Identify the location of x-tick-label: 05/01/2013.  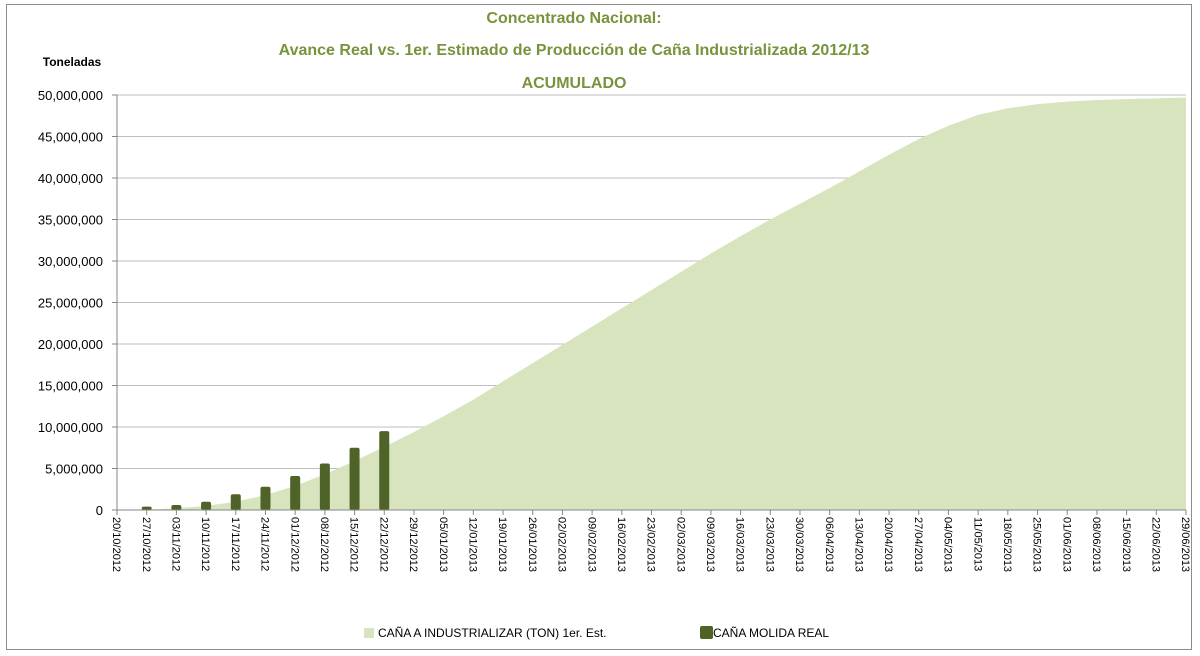
(443, 544).